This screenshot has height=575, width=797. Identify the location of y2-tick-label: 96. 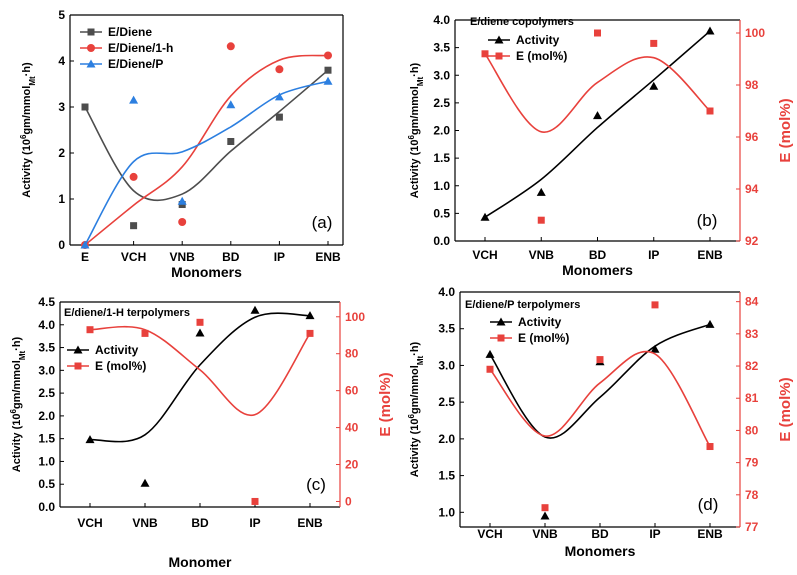
(752, 137).